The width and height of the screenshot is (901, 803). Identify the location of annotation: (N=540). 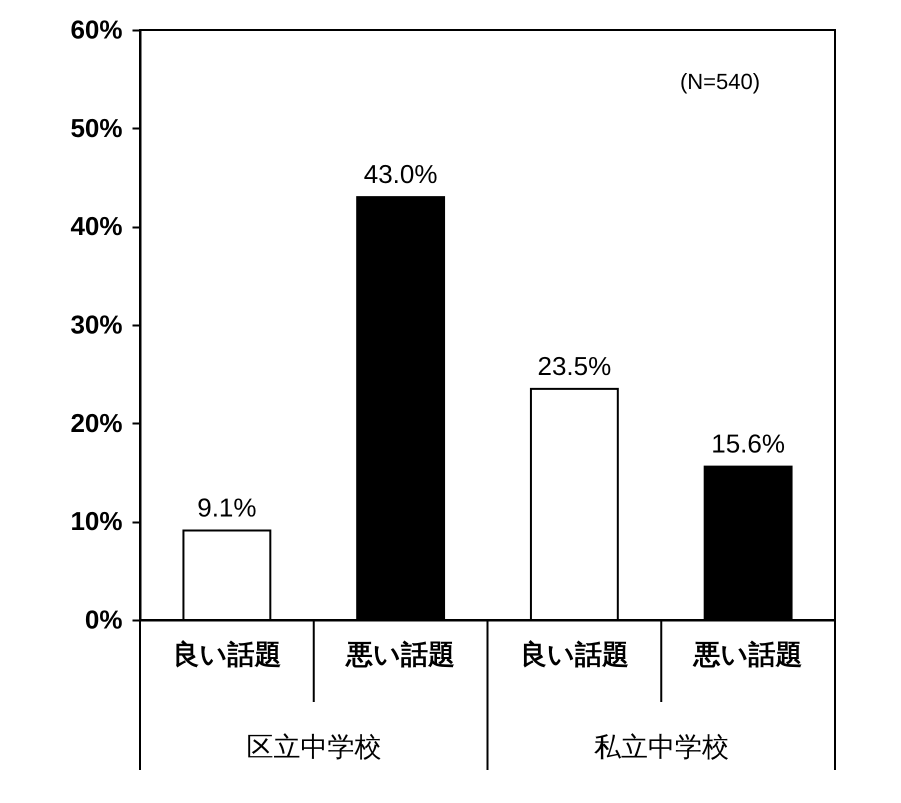
(720, 81).